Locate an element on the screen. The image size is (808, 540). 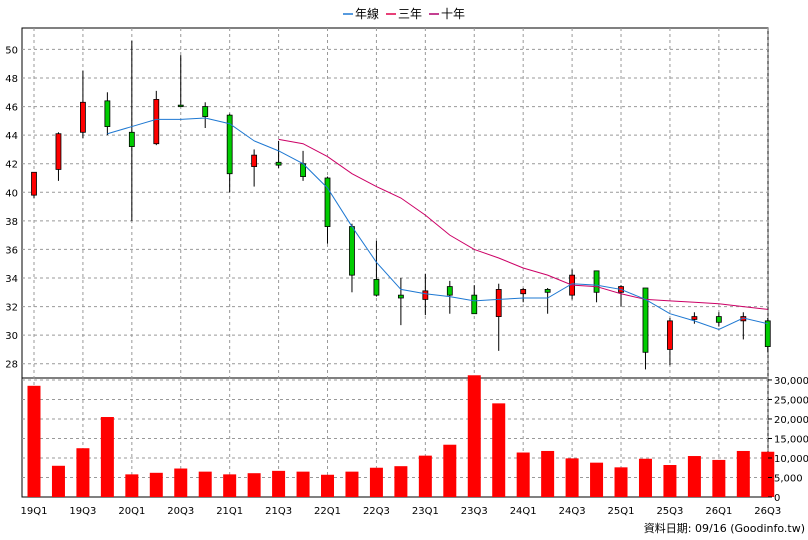
volume-tick-label: 30,000 is located at coordinates (791, 381).